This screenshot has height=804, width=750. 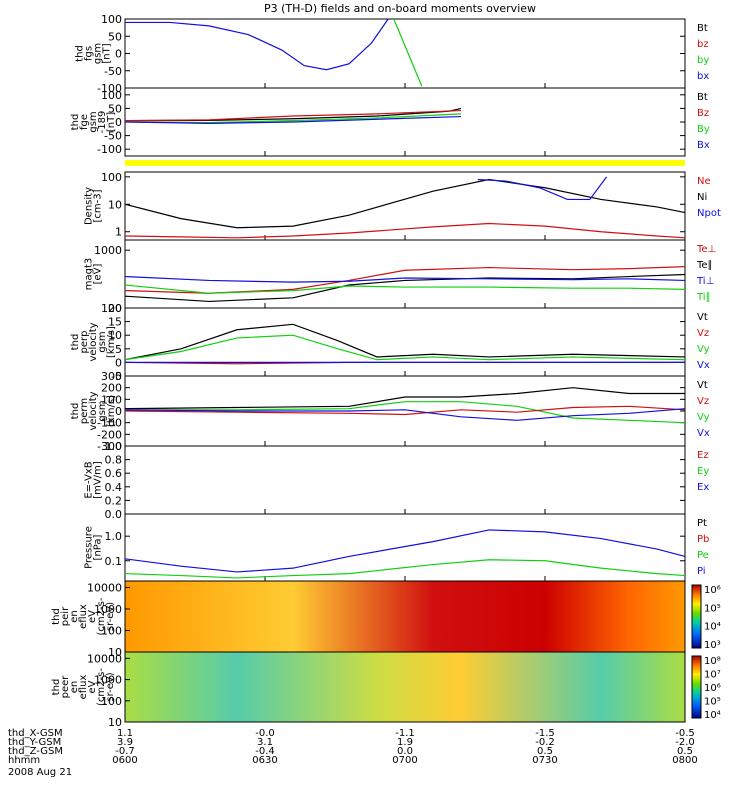 I want to click on series-bx, so click(x=257, y=44).